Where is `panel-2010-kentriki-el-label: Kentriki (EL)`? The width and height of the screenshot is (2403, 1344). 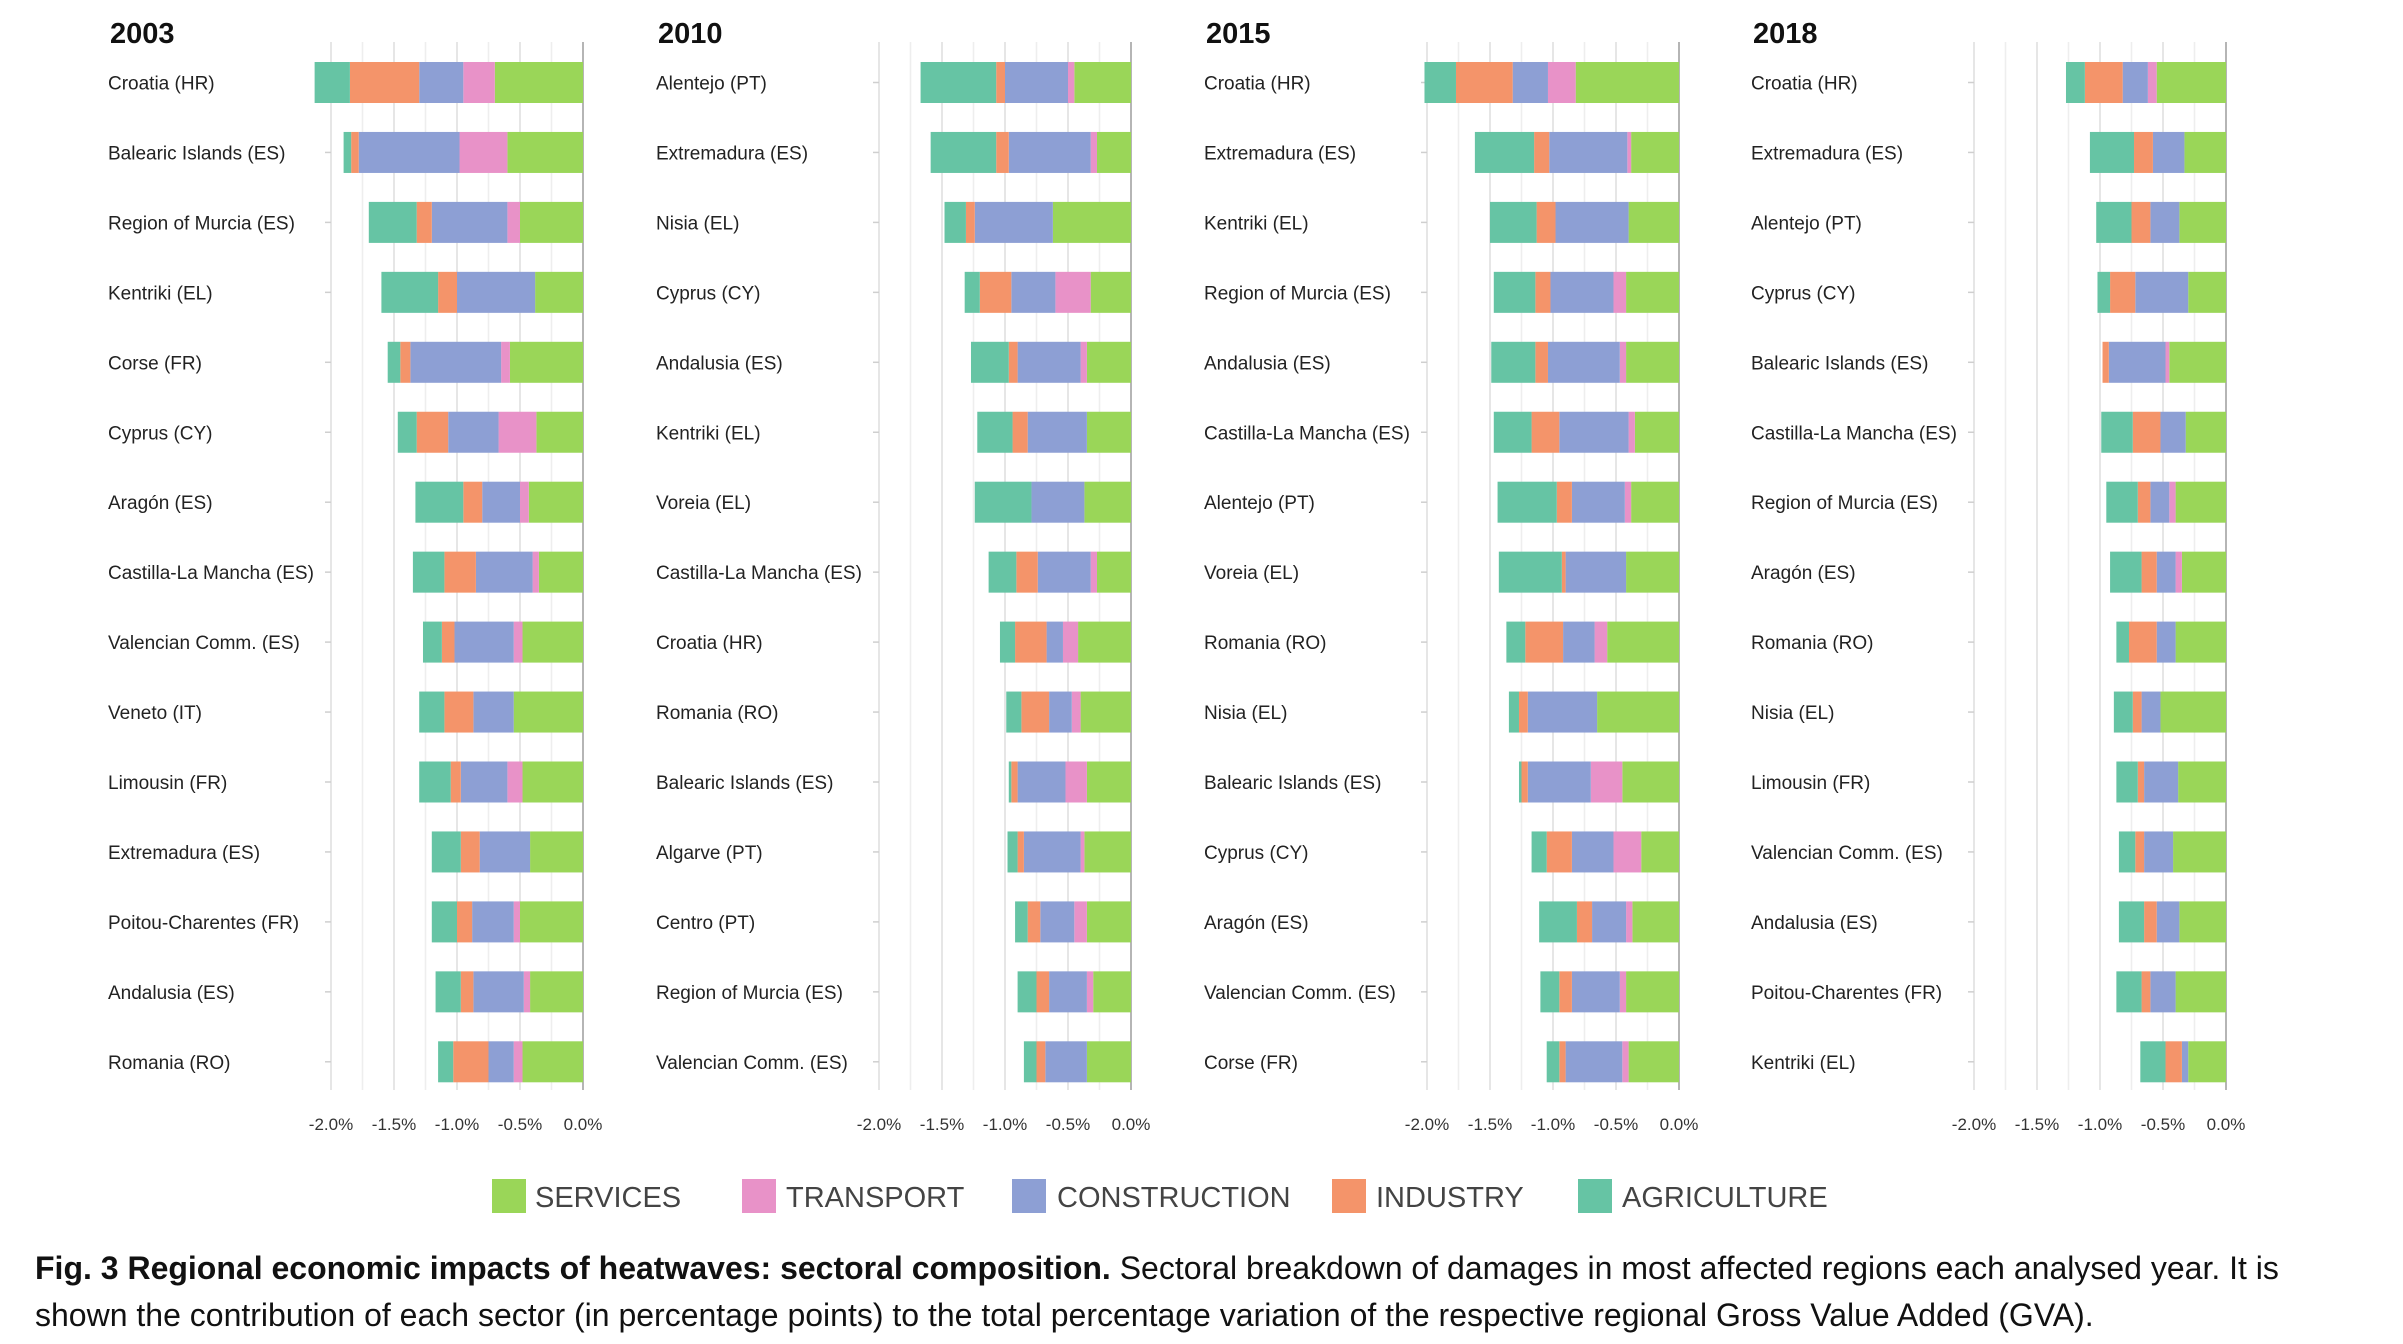 panel-2010-kentriki-el-label: Kentriki (EL) is located at coordinates (708, 433).